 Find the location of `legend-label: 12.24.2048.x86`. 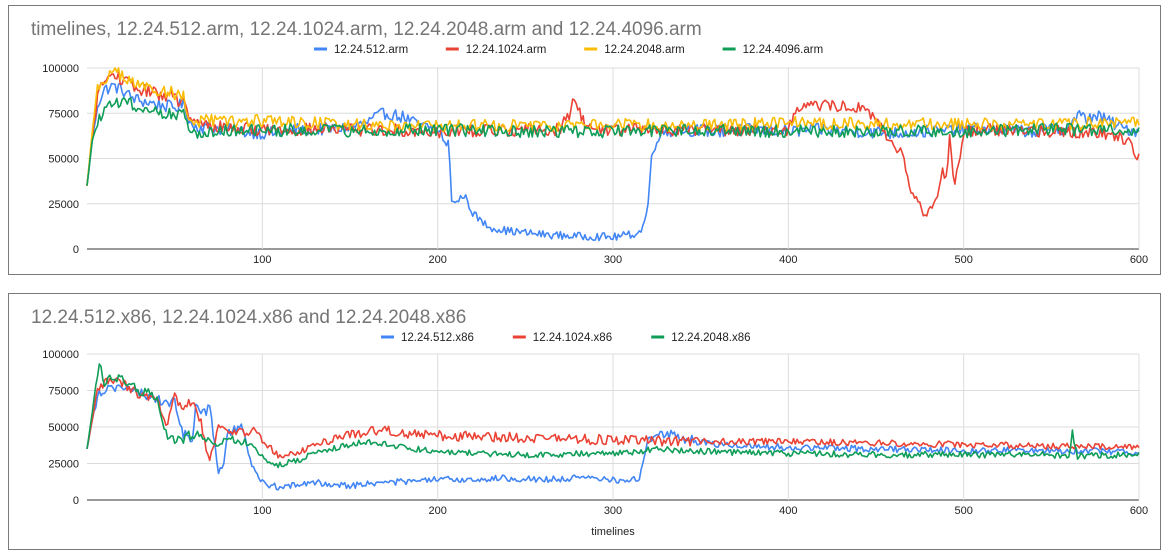

legend-label: 12.24.2048.x86 is located at coordinates (710, 338).